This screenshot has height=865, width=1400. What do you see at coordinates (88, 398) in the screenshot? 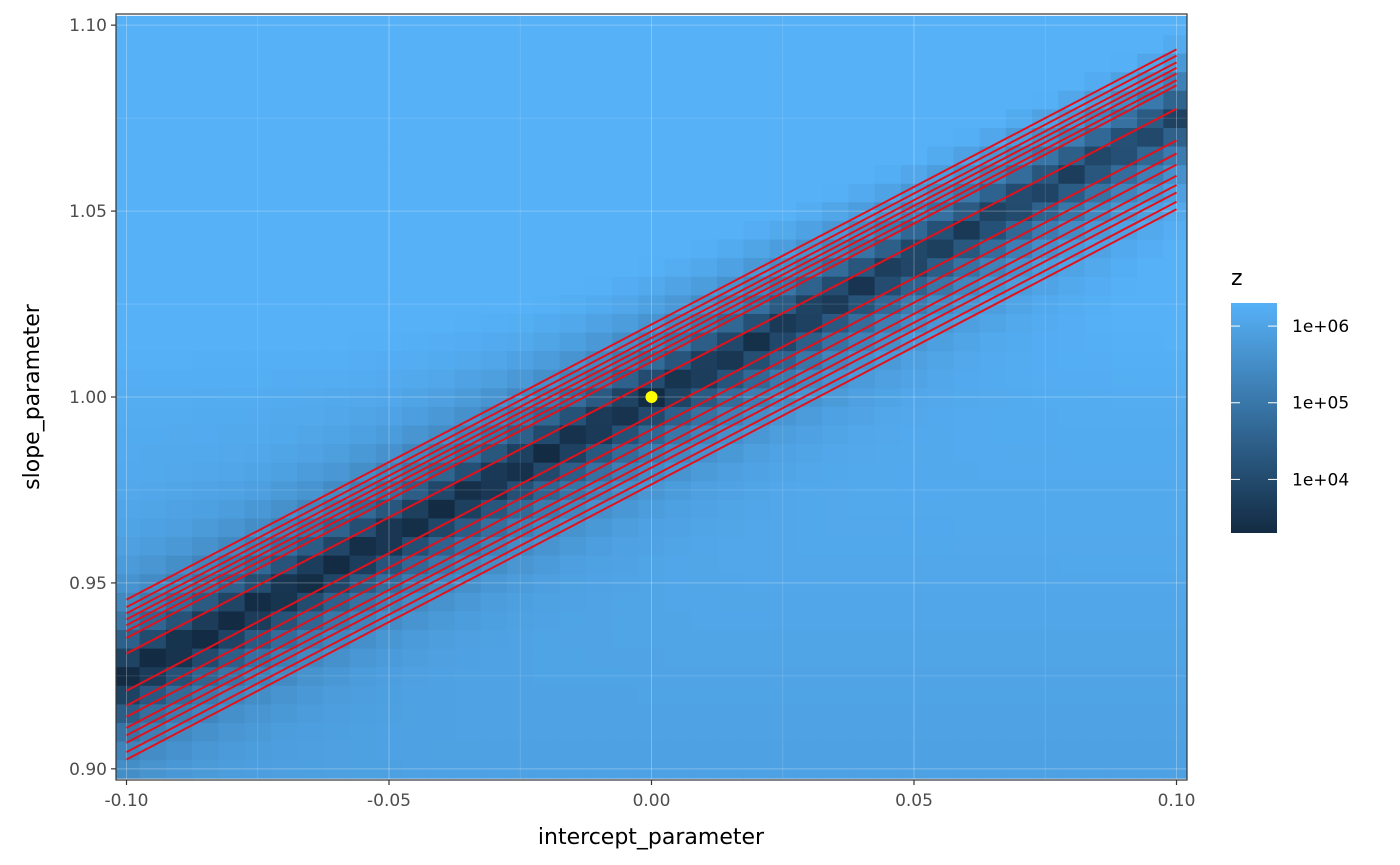
I see `y-tick-label: 1.00` at bounding box center [88, 398].